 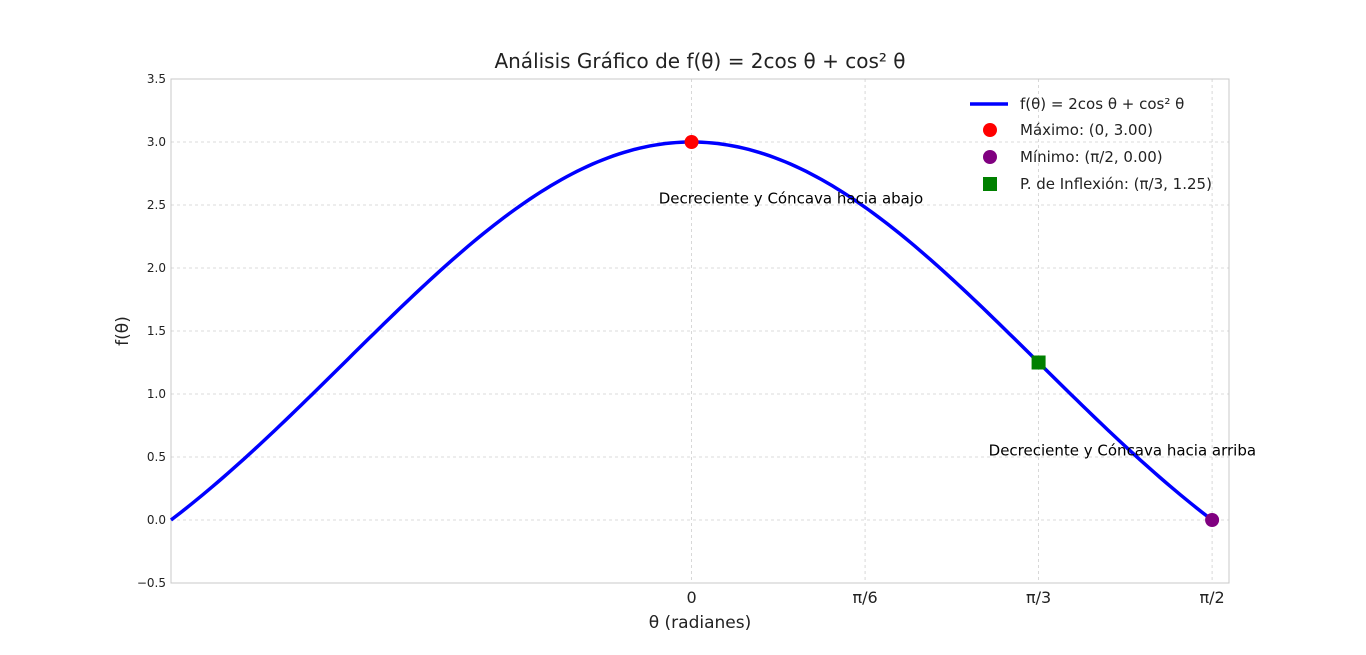 I want to click on y-axis-ticks: −0.5 0.0 0.5 1.0 1.5 2.0 2.5 3.0 3.5, so click(x=151, y=331).